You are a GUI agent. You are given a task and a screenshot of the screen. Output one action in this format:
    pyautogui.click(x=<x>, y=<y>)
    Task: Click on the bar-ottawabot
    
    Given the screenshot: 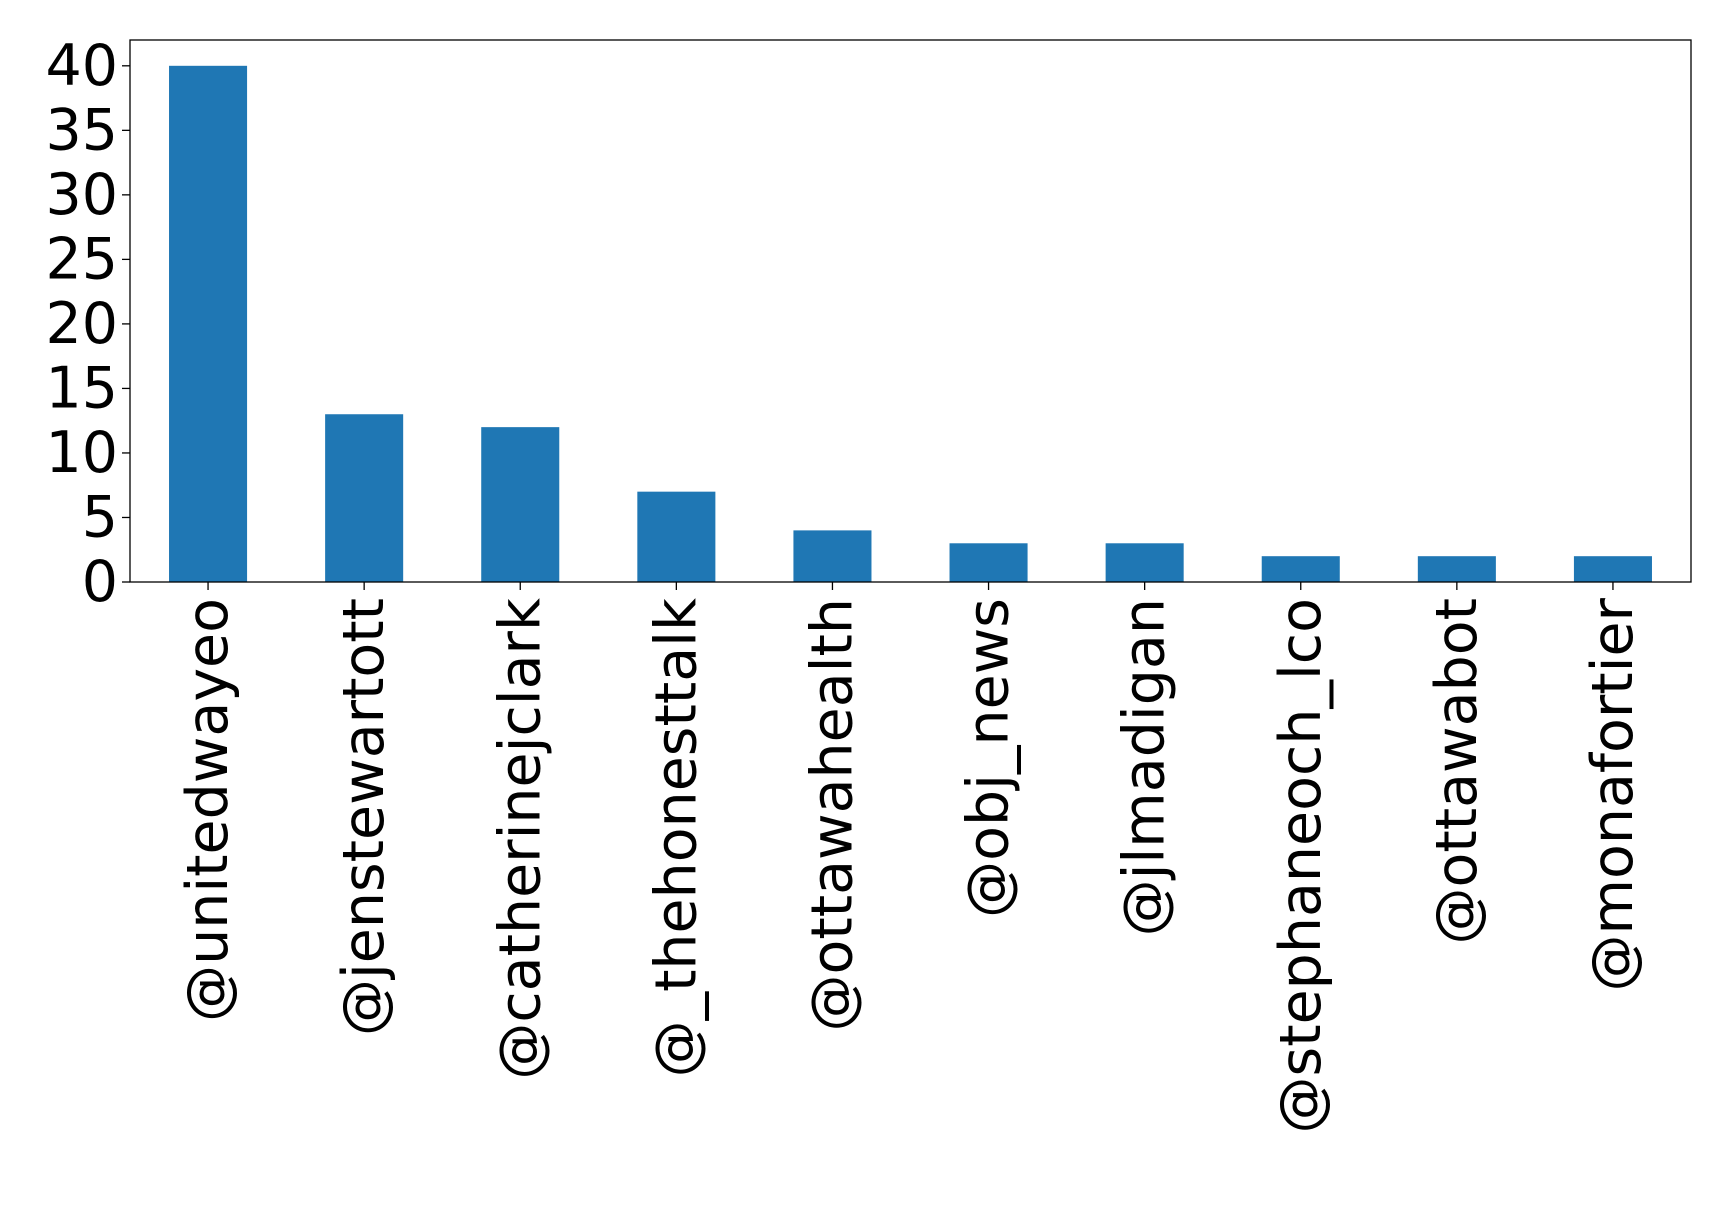 What is the action you would take?
    pyautogui.click(x=1456, y=569)
    